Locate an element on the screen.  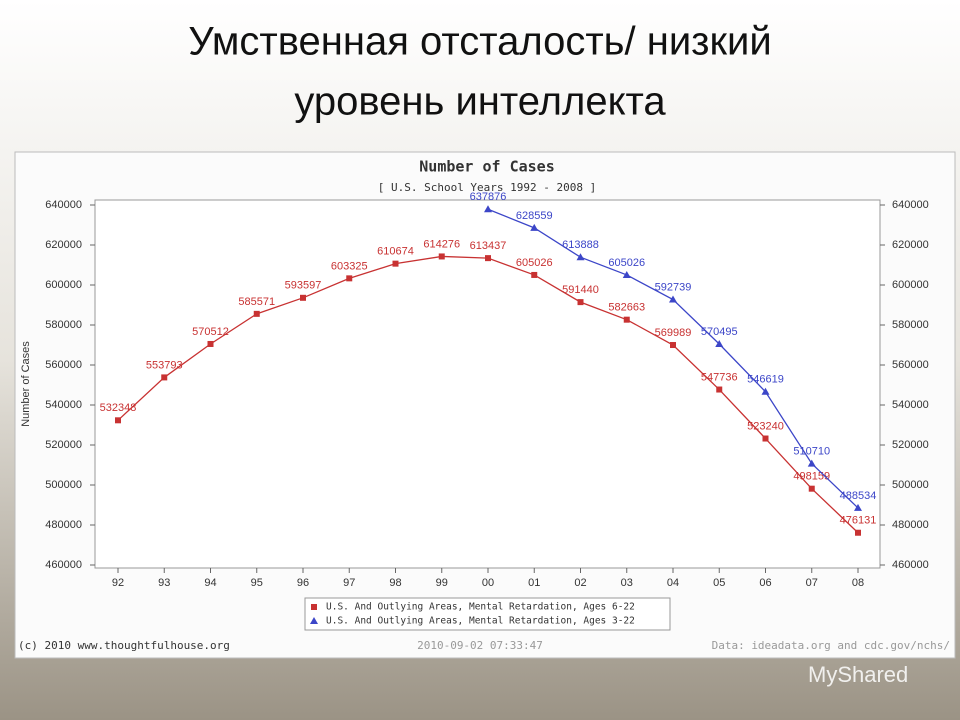
y-tick-label: 460000 is located at coordinates (63, 565).